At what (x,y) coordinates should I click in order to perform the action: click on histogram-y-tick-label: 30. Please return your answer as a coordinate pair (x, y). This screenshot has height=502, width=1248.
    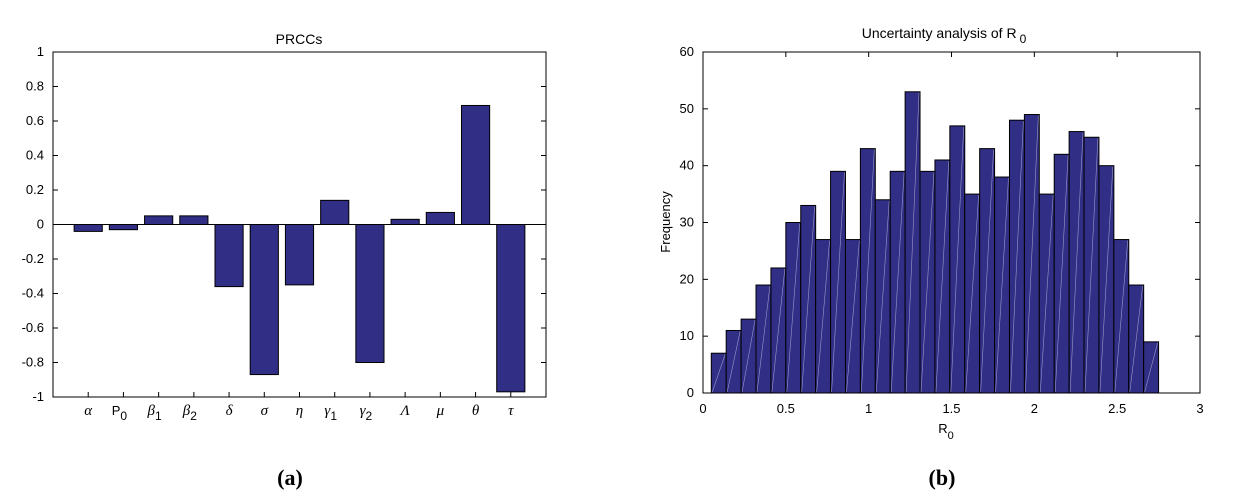
    Looking at the image, I should click on (687, 222).